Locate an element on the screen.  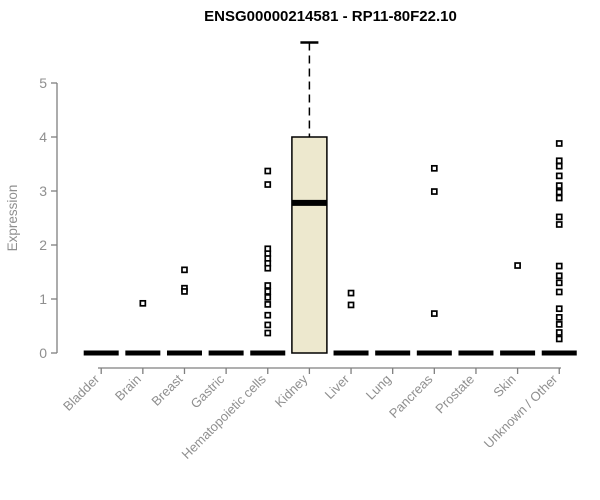
x-tick-label: Lung is located at coordinates (378, 387).